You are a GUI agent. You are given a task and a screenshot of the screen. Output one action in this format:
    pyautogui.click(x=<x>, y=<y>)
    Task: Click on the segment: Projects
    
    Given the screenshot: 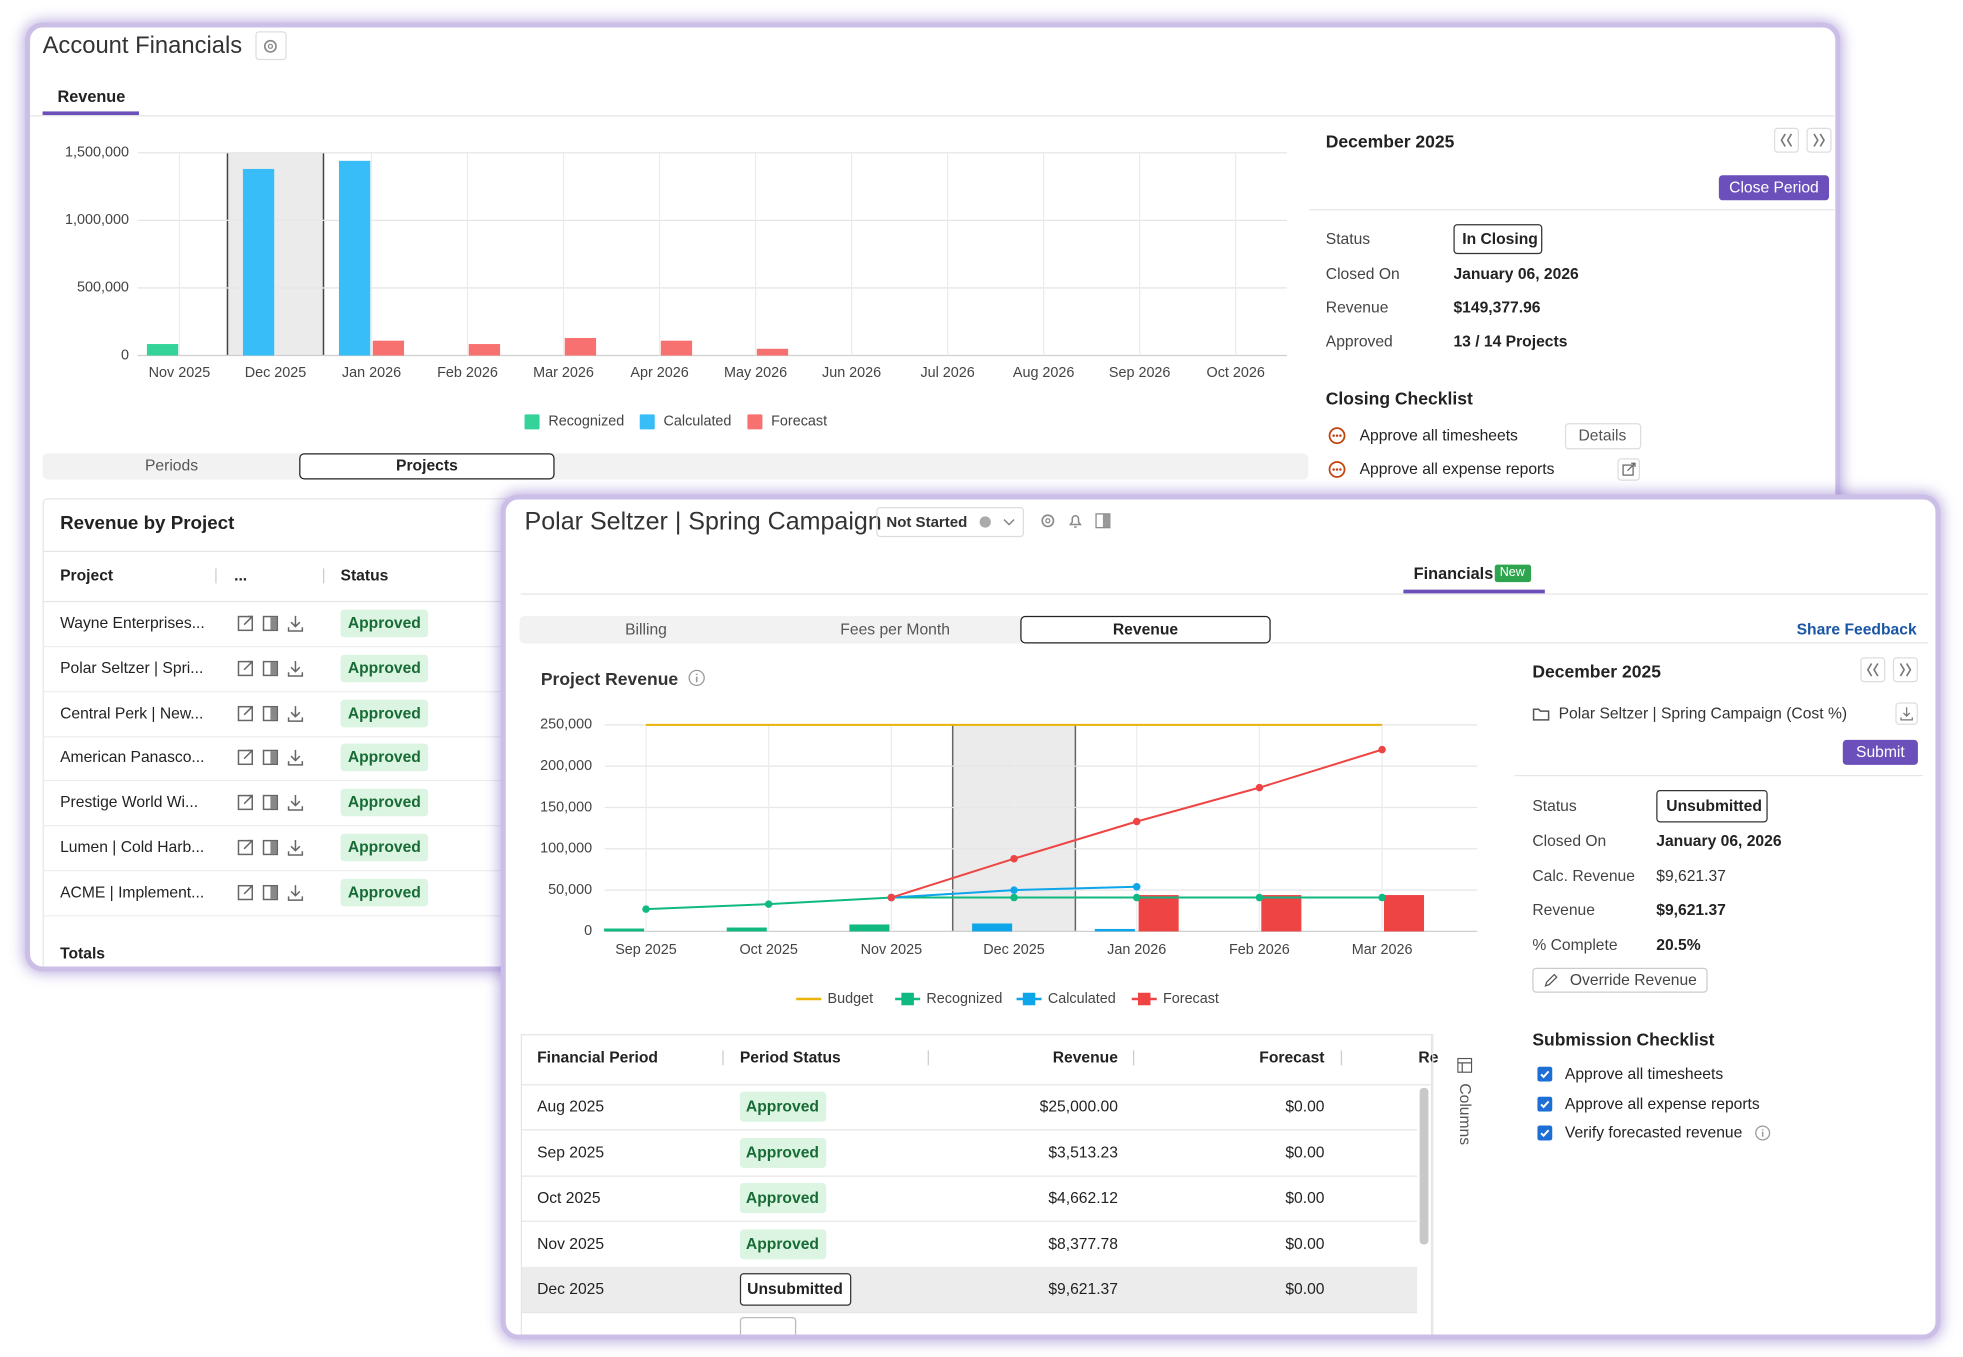 What is the action you would take?
    pyautogui.click(x=427, y=465)
    